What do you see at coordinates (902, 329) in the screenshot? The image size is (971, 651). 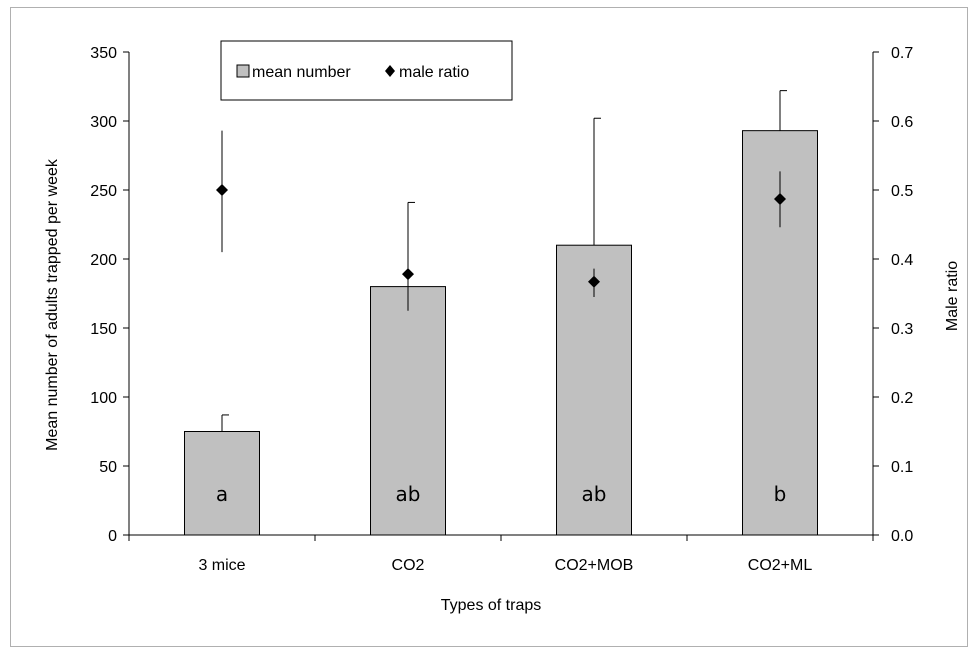 I see `y2-tick-label: 0.3` at bounding box center [902, 329].